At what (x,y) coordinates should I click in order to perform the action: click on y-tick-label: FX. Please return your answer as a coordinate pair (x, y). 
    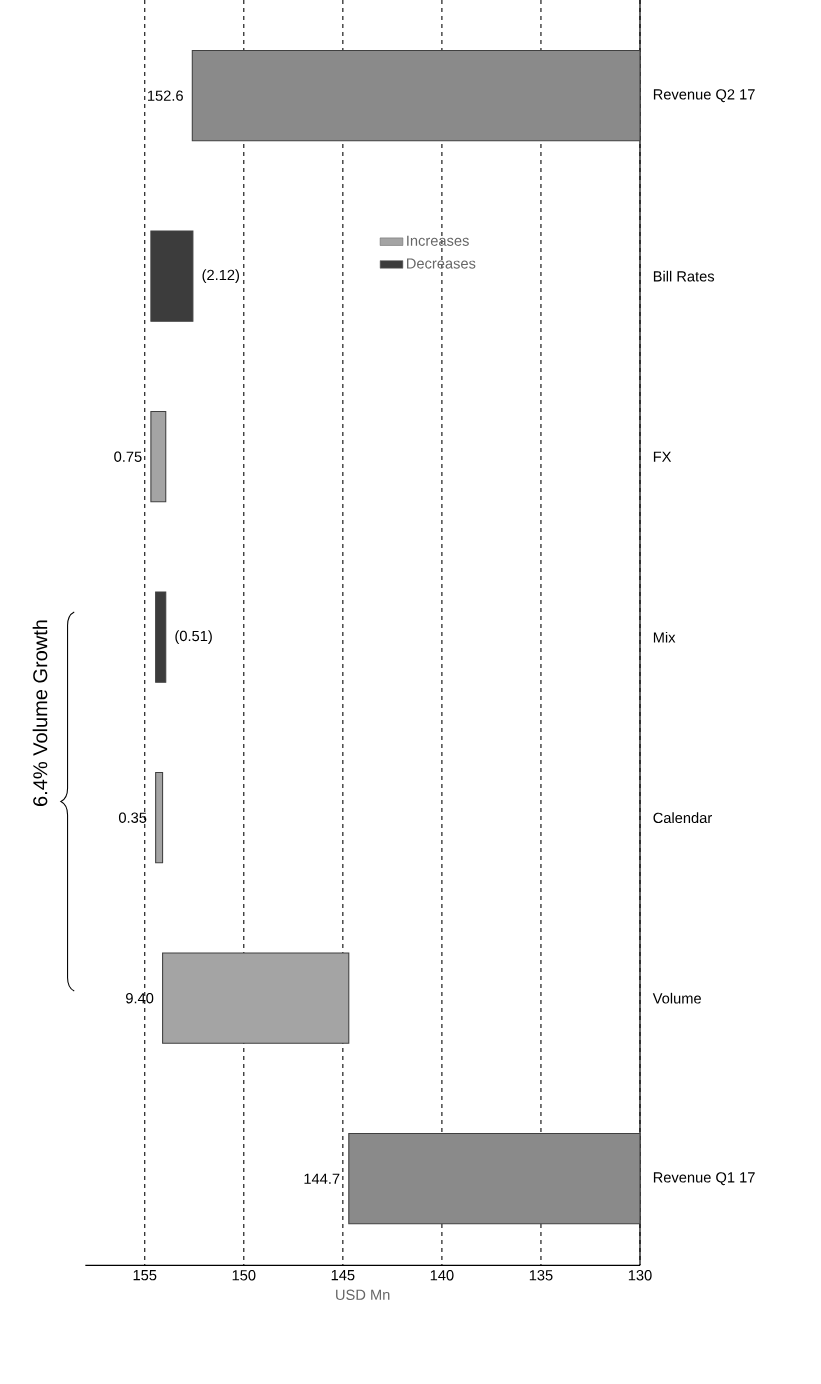
    Looking at the image, I should click on (662, 456).